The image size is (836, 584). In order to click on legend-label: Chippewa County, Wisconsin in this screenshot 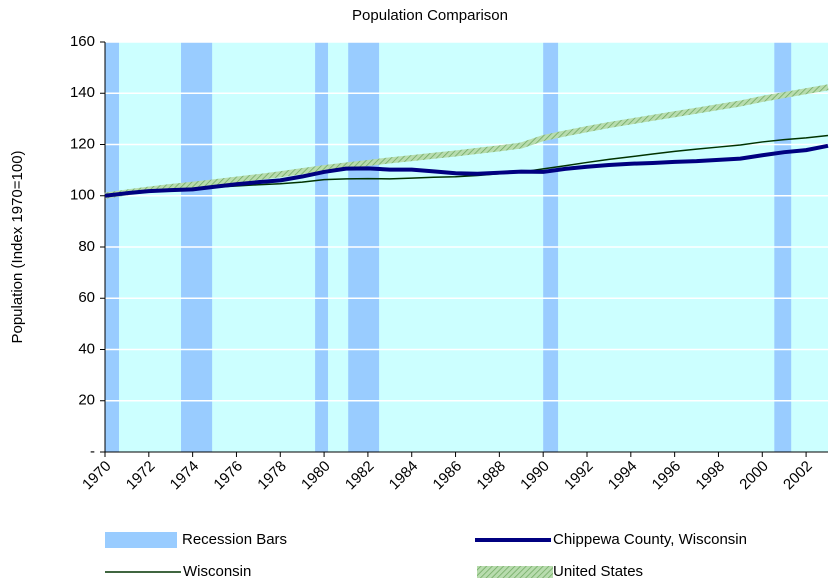, I will do `click(650, 539)`.